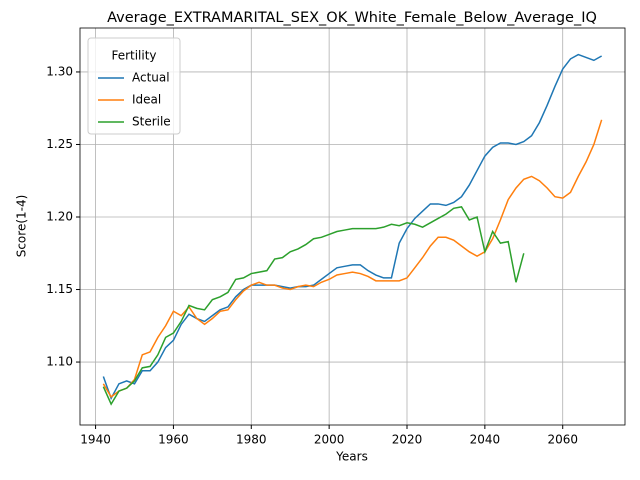  Describe the element at coordinates (151, 78) in the screenshot. I see `legend-label: Actual` at that location.